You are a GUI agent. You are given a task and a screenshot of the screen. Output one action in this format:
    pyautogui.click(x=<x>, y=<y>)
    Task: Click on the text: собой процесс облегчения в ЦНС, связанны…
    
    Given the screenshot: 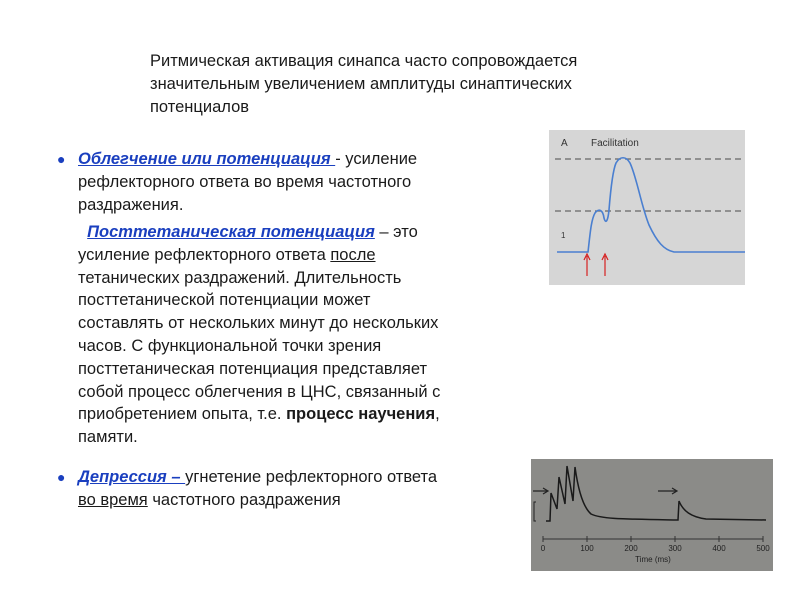 What is the action you would take?
    pyautogui.click(x=259, y=391)
    